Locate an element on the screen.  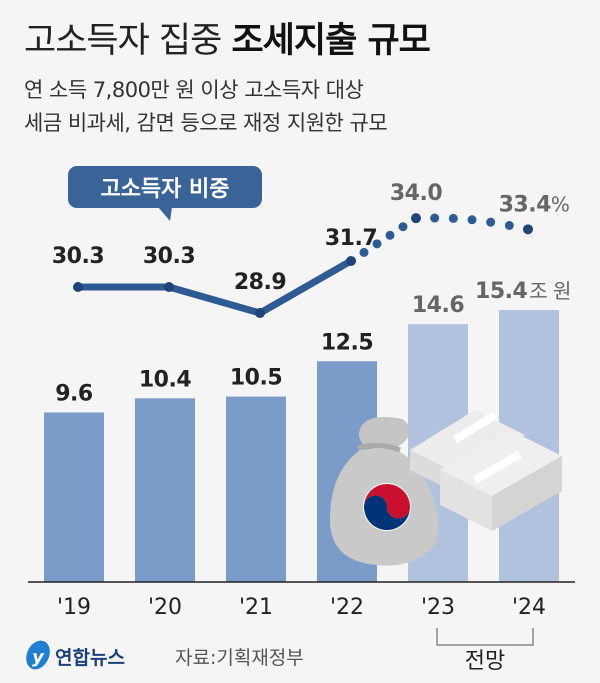
line-unit-label: % is located at coordinates (560, 204).